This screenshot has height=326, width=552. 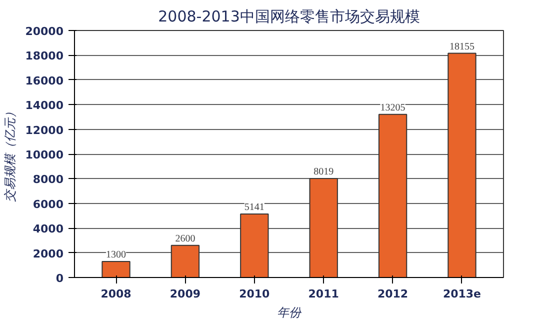 What do you see at coordinates (254, 294) in the screenshot?
I see `x-tick-label: 2010` at bounding box center [254, 294].